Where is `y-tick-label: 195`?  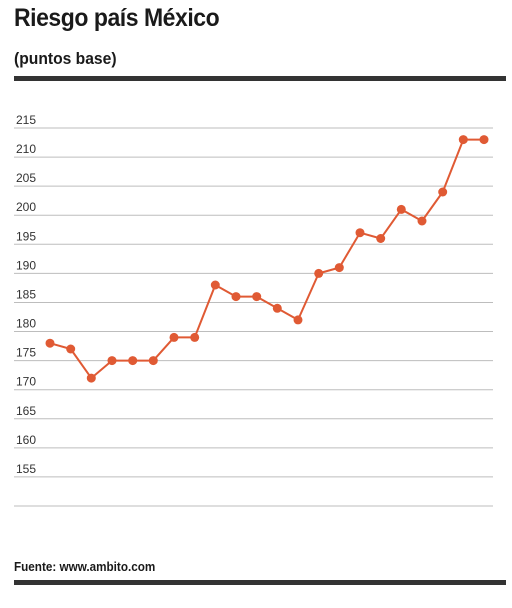 y-tick-label: 195 is located at coordinates (26, 236).